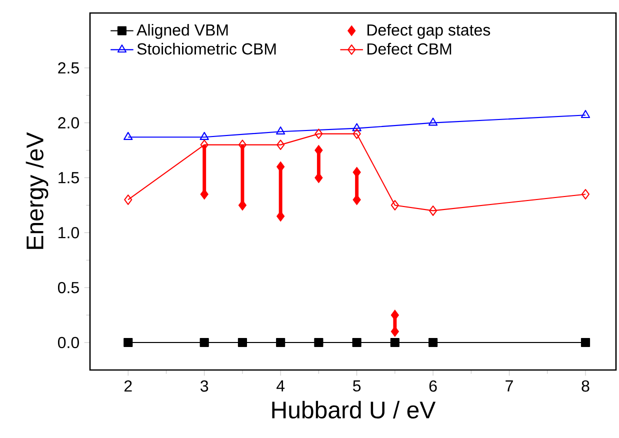  I want to click on y-tick-label: 0.5, so click(68, 288).